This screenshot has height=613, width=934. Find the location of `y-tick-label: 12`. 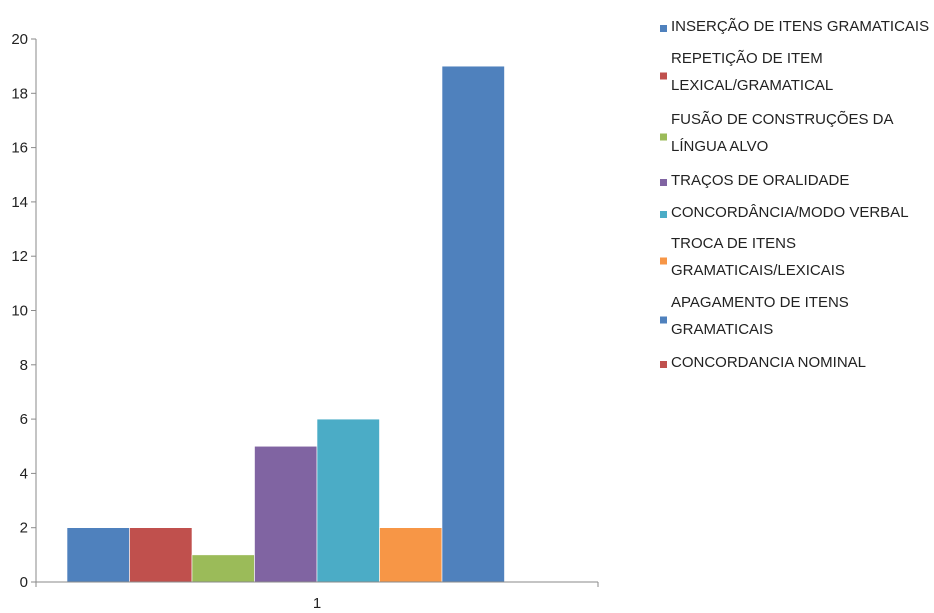

y-tick-label: 12 is located at coordinates (19, 256).